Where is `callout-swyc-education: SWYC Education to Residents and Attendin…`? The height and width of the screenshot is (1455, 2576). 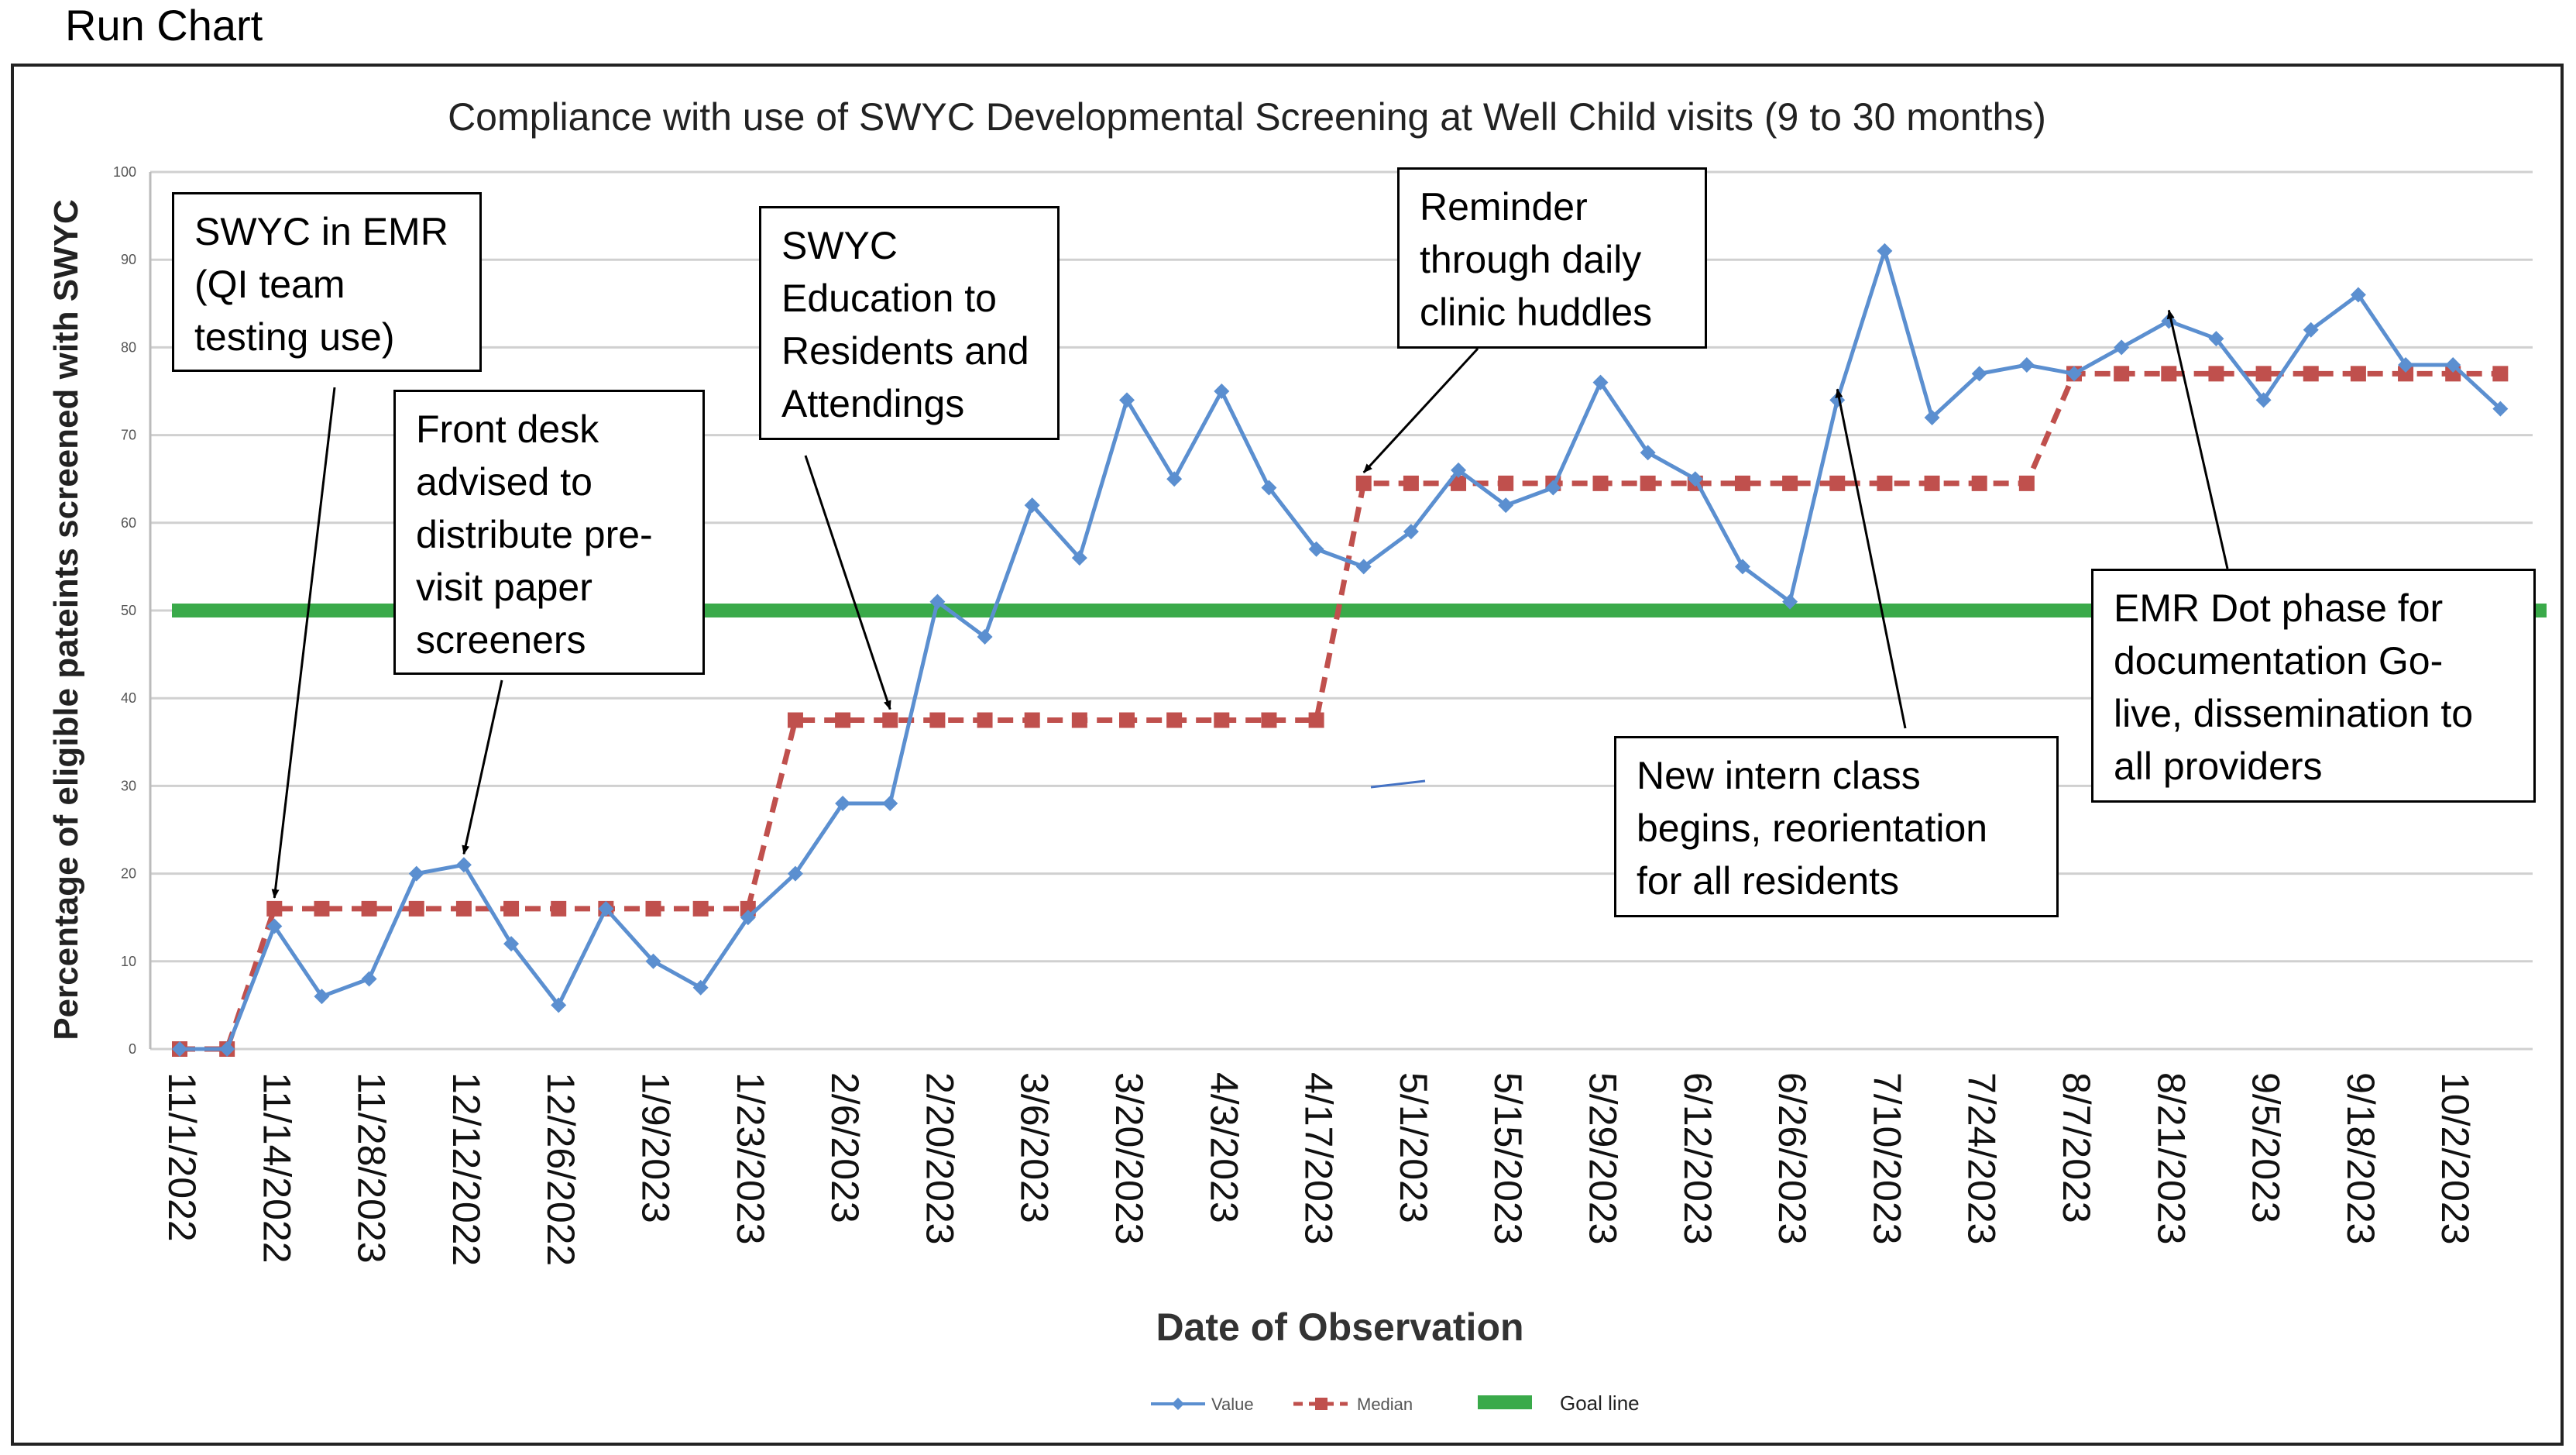 callout-swyc-education: SWYC Education to Residents and Attendin… is located at coordinates (909, 323).